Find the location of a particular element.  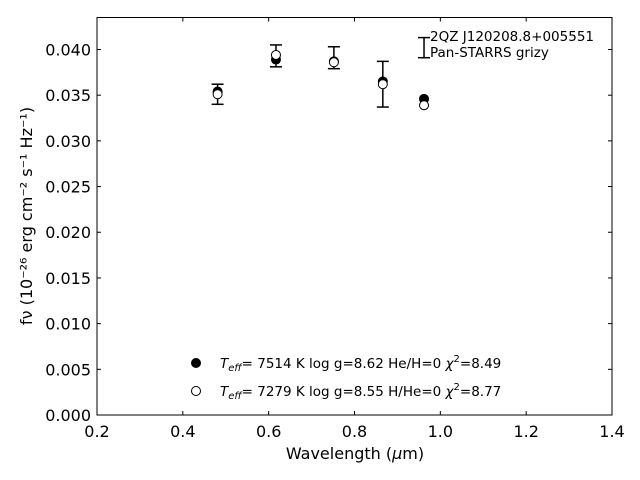

y-tick-label: 0.005 is located at coordinates (68, 369).